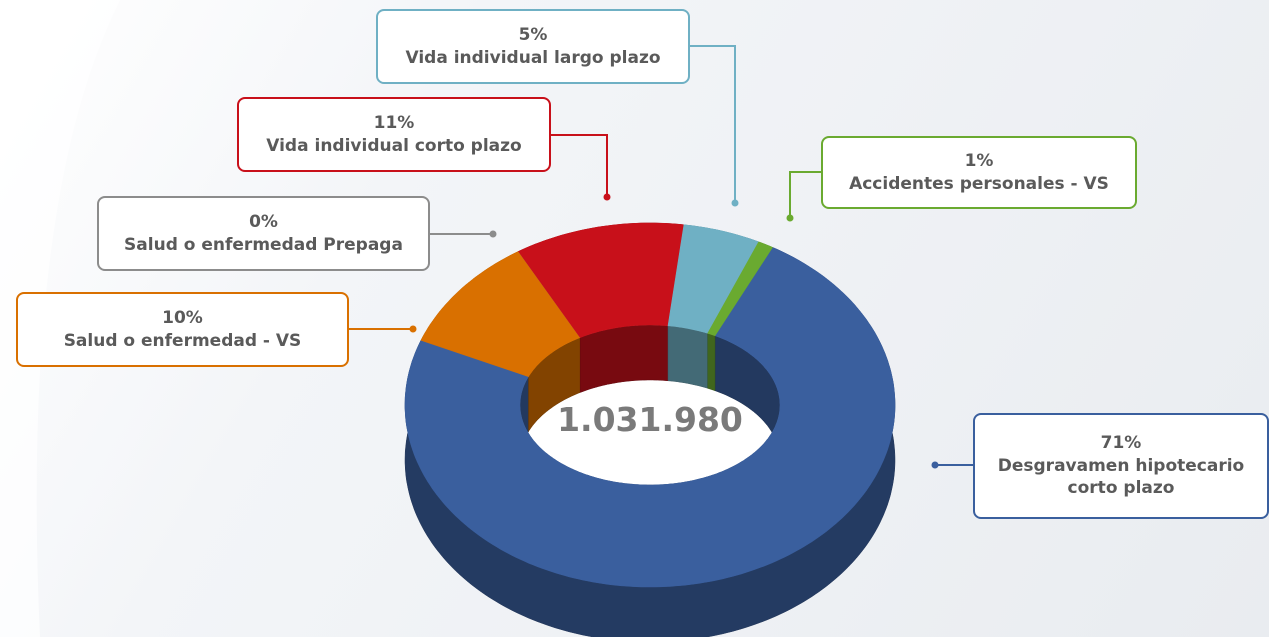 The height and width of the screenshot is (637, 1269). I want to click on label-name: Salud o enfermedad Prepaga, so click(263, 244).